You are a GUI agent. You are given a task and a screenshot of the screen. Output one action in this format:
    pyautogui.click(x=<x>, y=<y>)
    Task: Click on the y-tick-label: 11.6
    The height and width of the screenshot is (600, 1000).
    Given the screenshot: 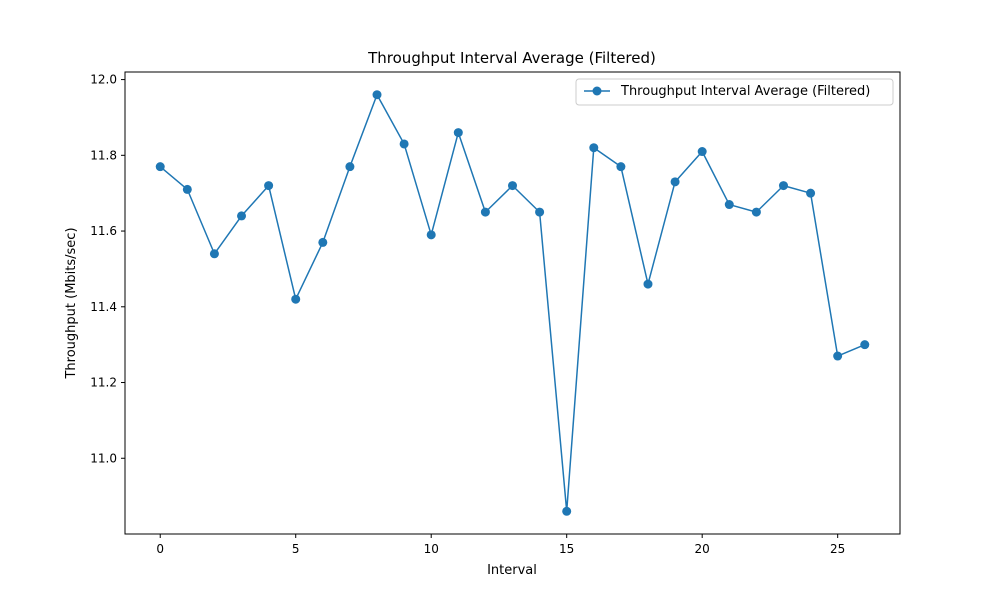 What is the action you would take?
    pyautogui.click(x=103, y=231)
    